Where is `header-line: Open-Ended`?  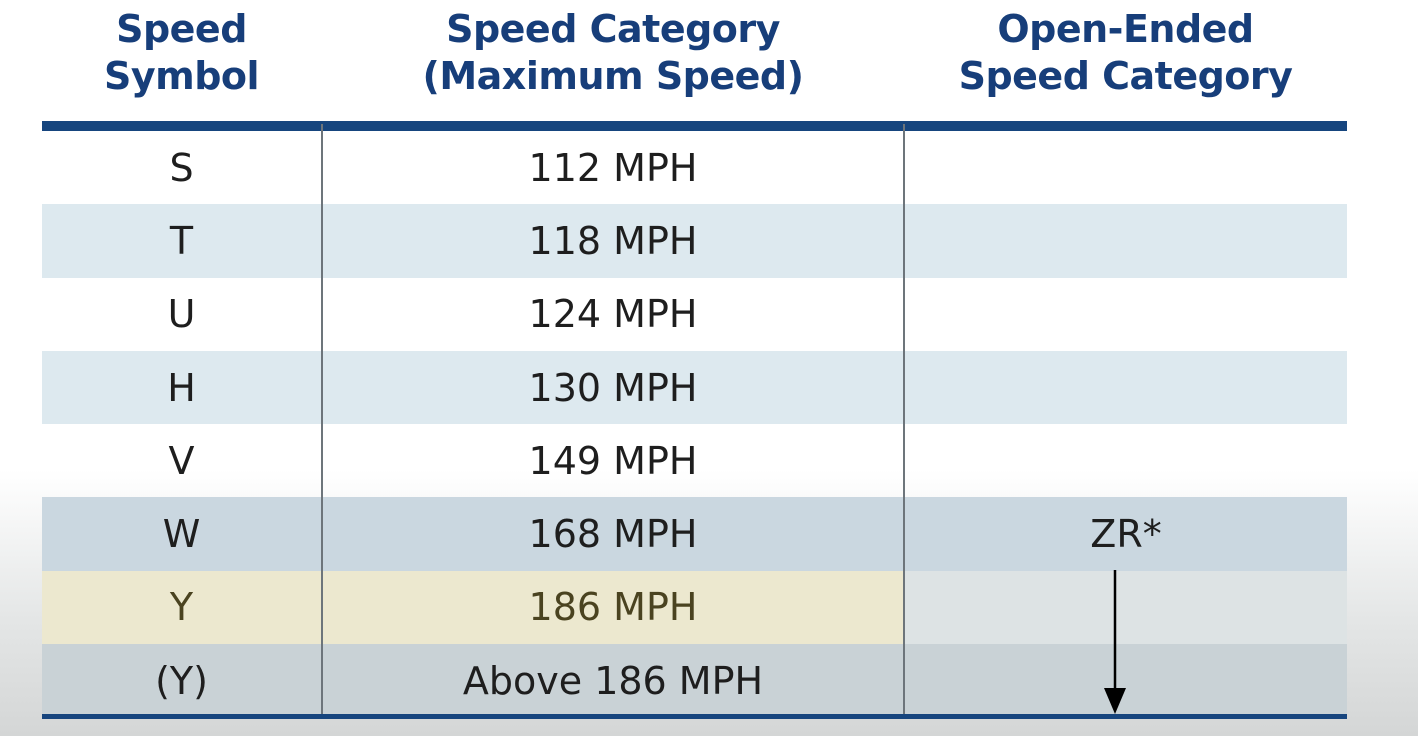
header-line: Open-Ended is located at coordinates (1125, 29).